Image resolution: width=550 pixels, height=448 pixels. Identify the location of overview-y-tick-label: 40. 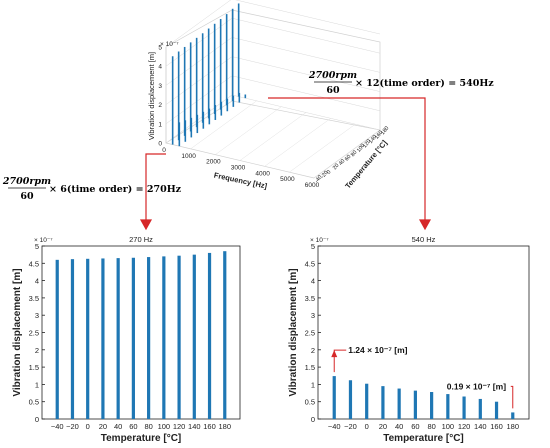
(342, 162).